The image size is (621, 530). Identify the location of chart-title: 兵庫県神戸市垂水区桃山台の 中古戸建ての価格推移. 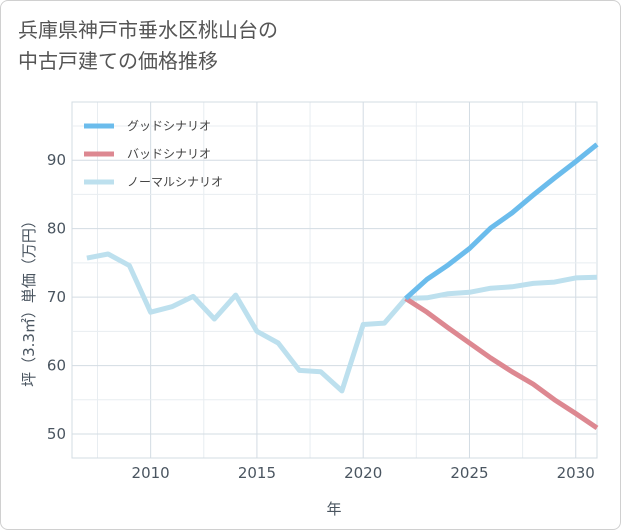
(148, 46).